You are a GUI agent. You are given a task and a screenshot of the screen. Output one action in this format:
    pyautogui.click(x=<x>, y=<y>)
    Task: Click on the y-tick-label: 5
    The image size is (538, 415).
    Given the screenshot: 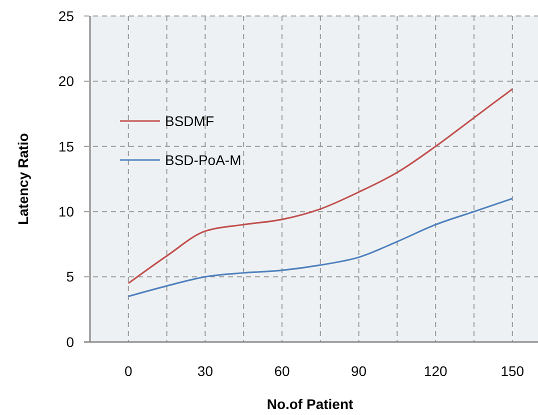 What is the action you would take?
    pyautogui.click(x=70, y=276)
    